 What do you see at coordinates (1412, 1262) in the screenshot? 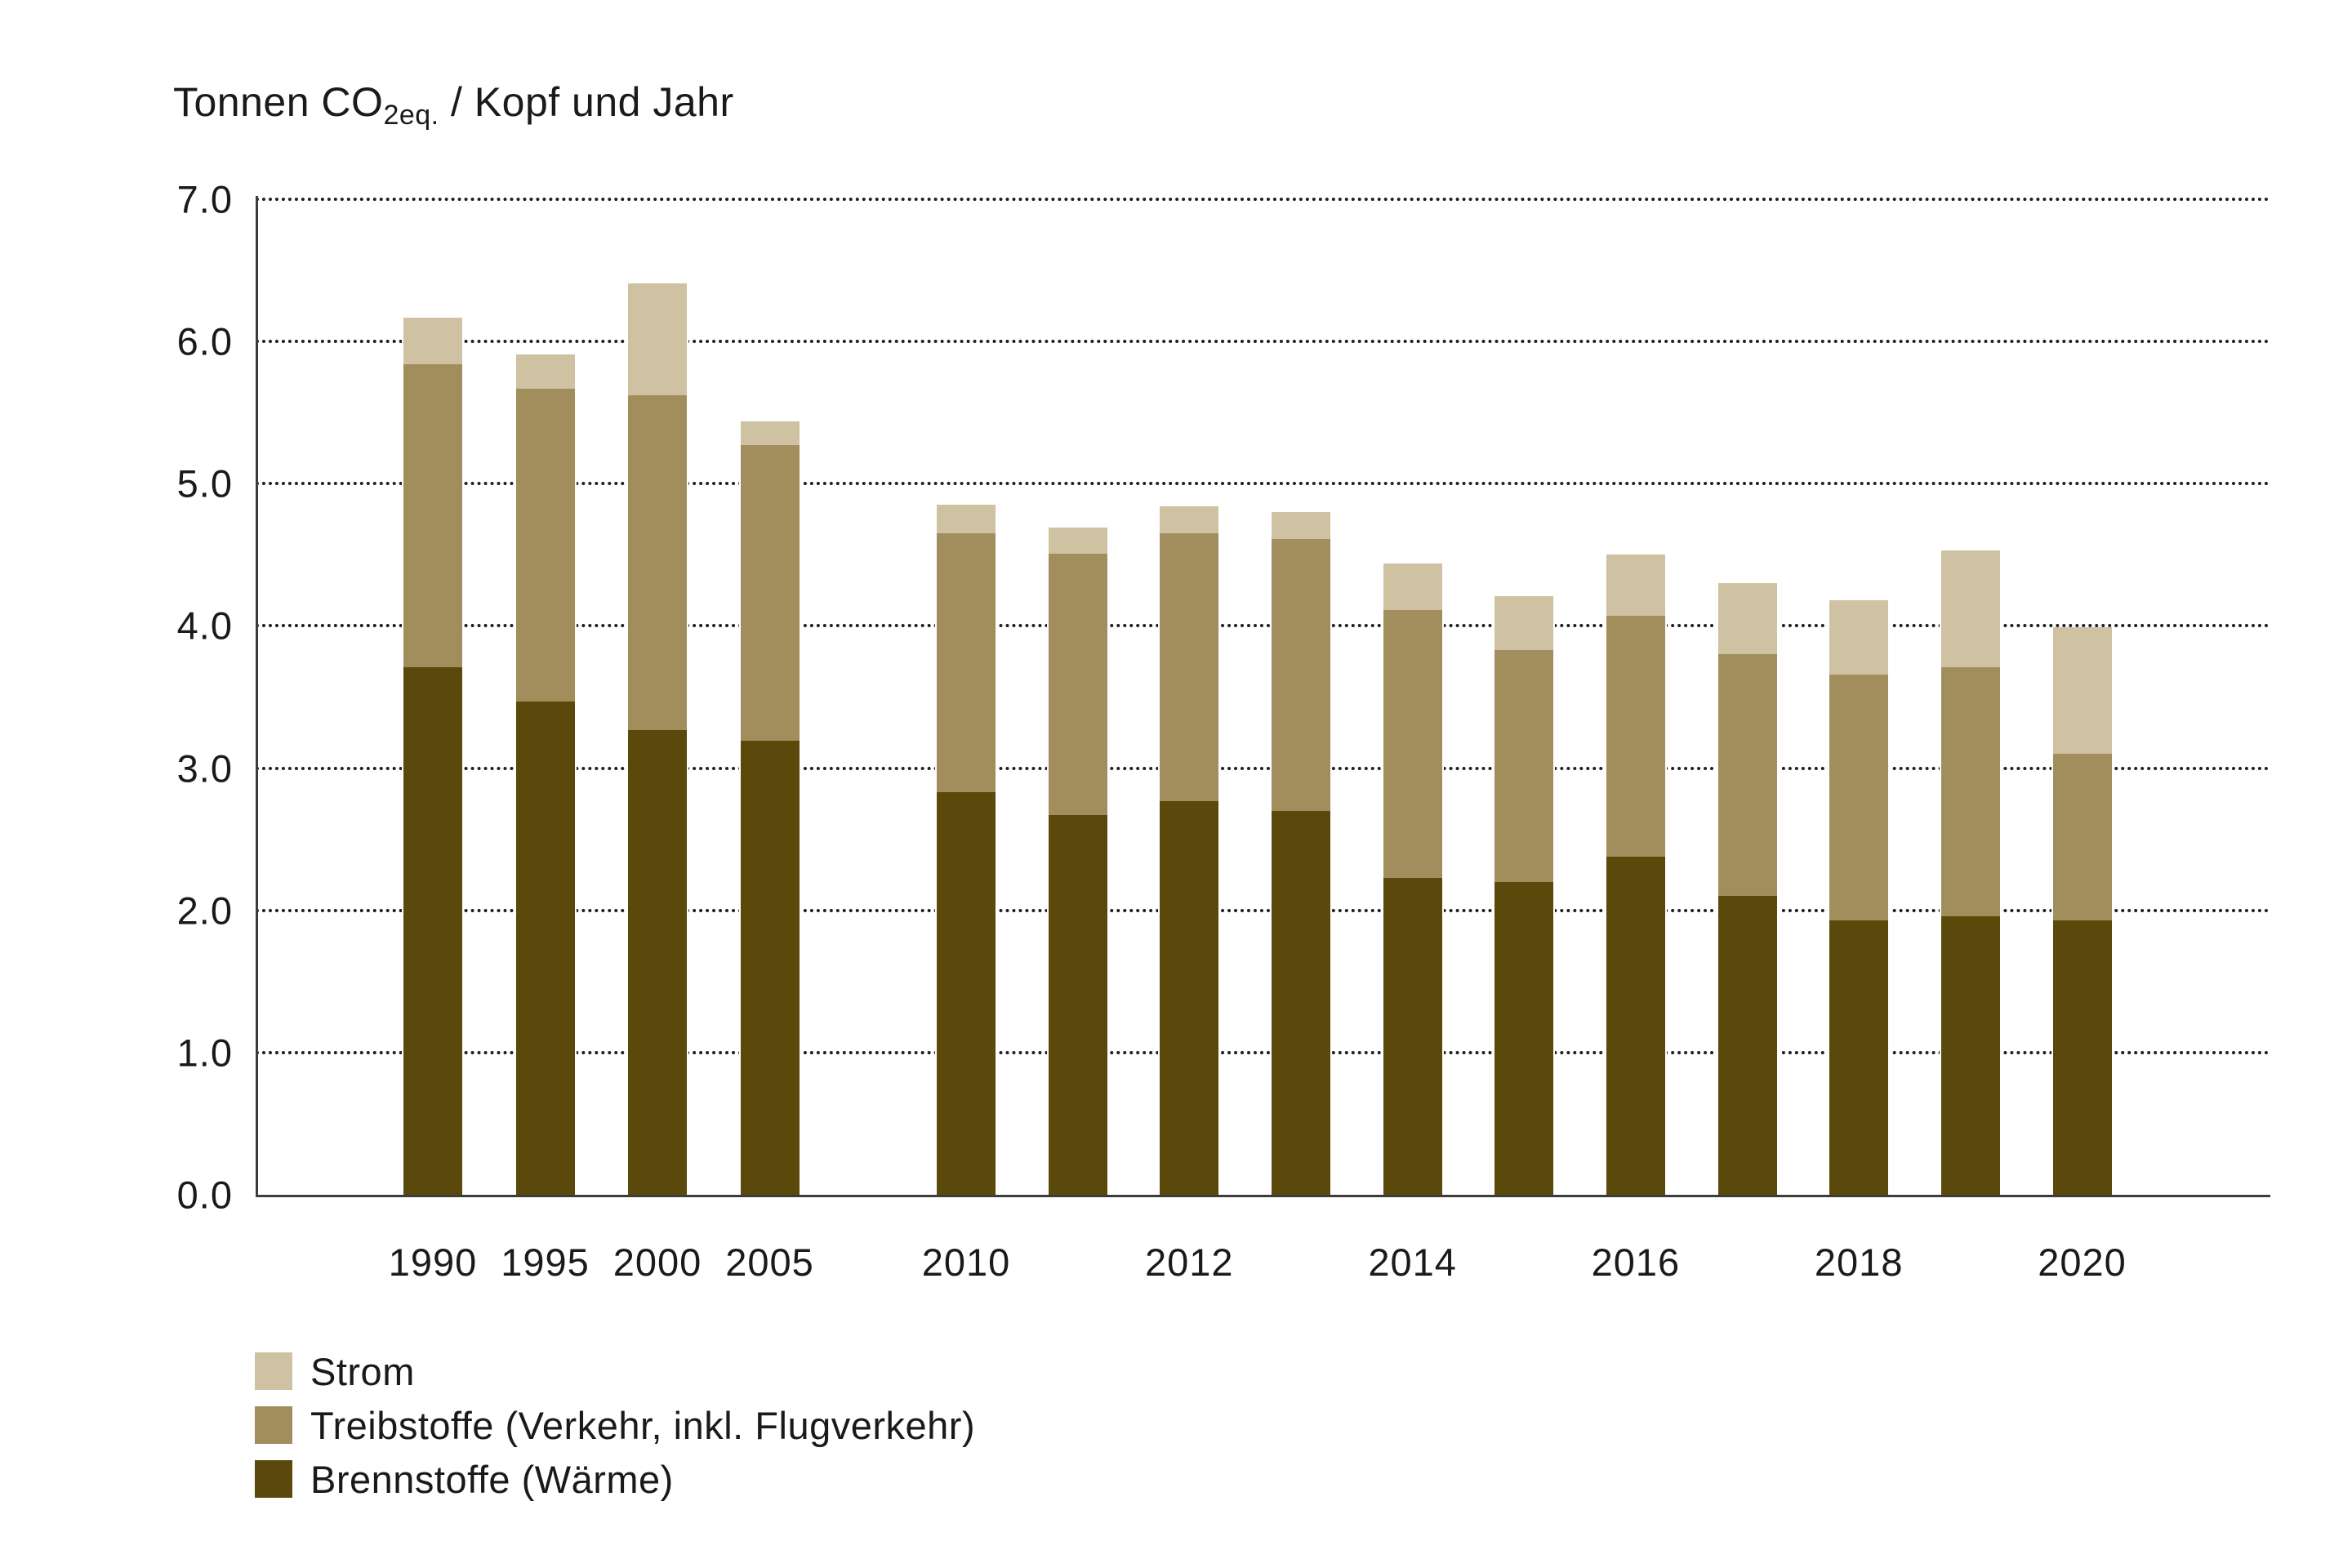
I see `x-tick-label-2014: 2014` at bounding box center [1412, 1262].